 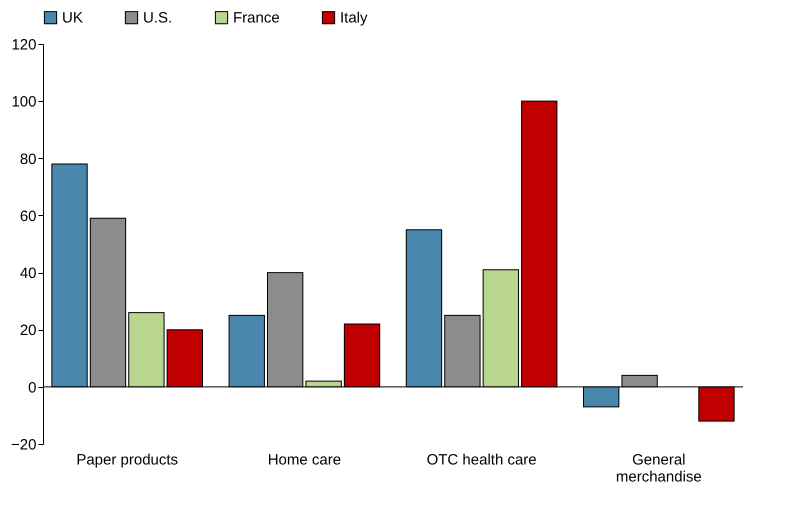 What do you see at coordinates (305, 460) in the screenshot?
I see `x-tick-label: Home care` at bounding box center [305, 460].